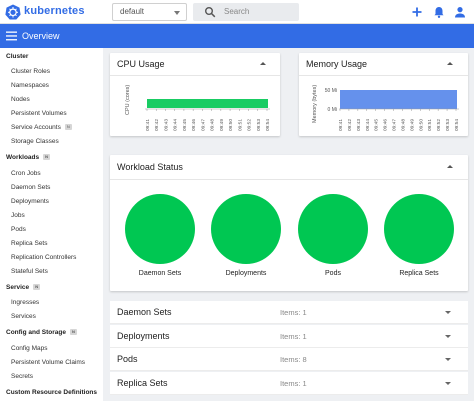  What do you see at coordinates (29, 271) in the screenshot?
I see `sidebar-item-label: Stateful Sets` at bounding box center [29, 271].